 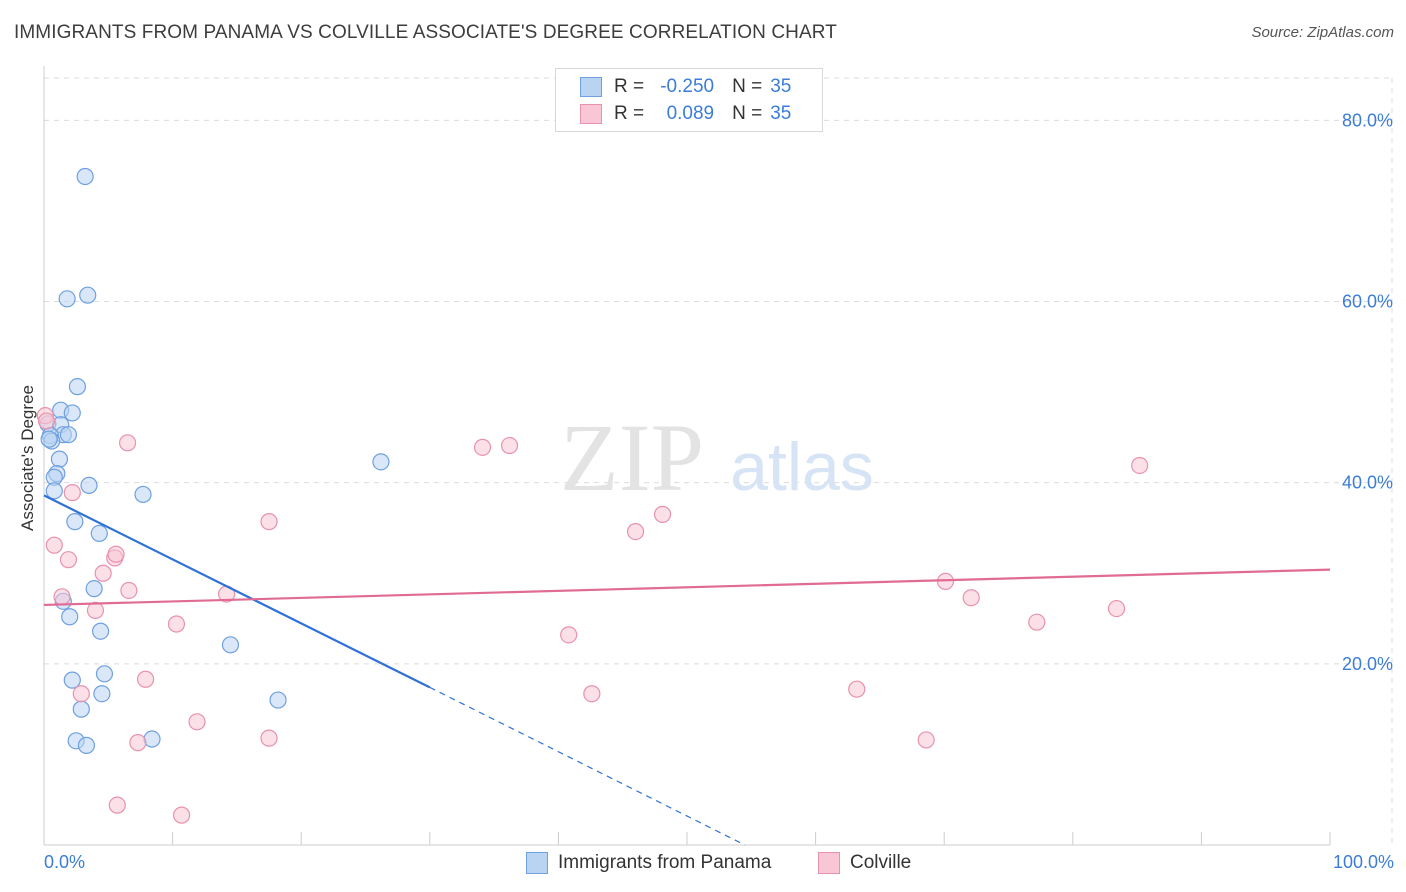 I want to click on legend-swatch-panama, so click(x=591, y=87).